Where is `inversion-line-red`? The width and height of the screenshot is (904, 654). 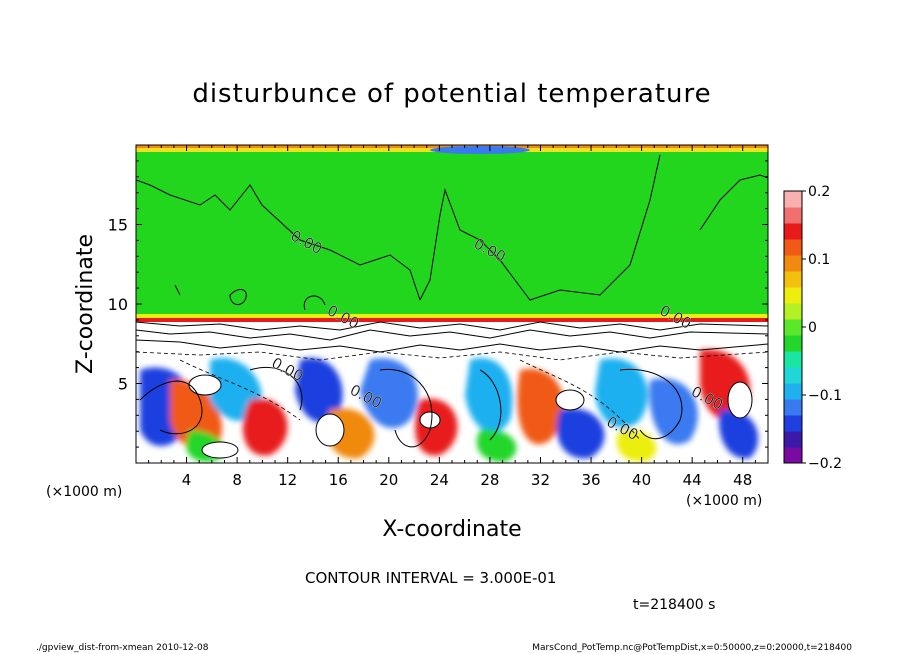 inversion-line-red is located at coordinates (452, 320).